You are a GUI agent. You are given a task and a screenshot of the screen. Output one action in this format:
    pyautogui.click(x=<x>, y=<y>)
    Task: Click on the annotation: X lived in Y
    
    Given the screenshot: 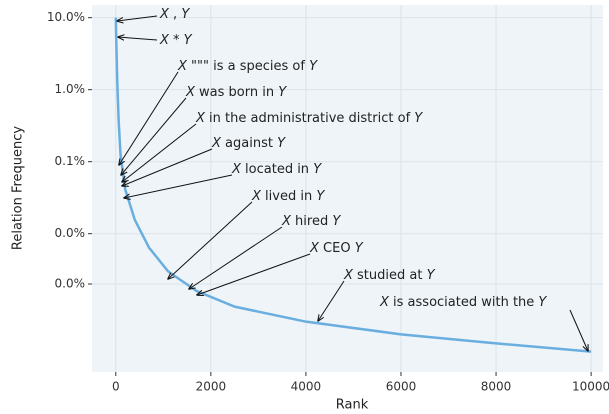 What is the action you would take?
    pyautogui.click(x=288, y=196)
    